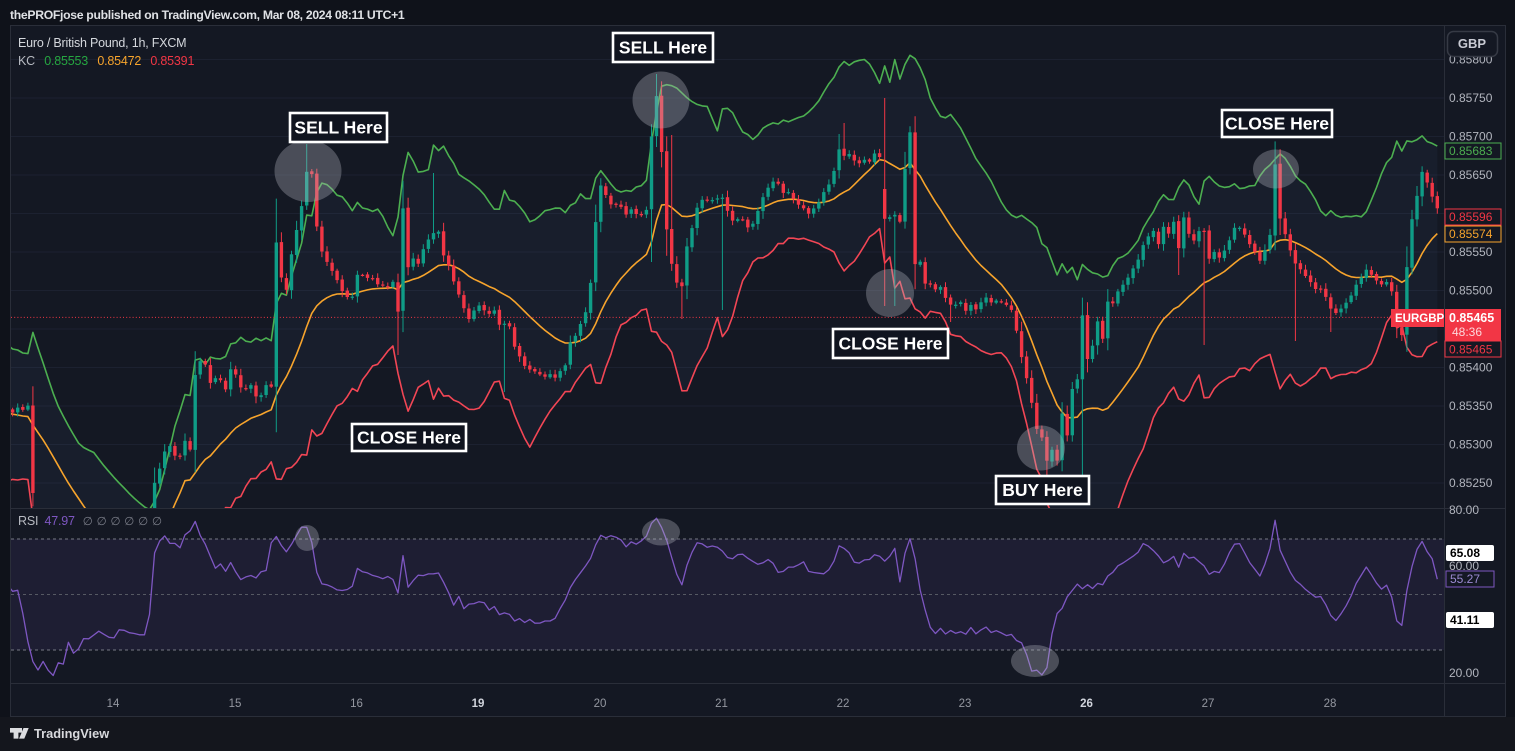 The width and height of the screenshot is (1515, 751). I want to click on svg-text: EURGBP, so click(1420, 319).